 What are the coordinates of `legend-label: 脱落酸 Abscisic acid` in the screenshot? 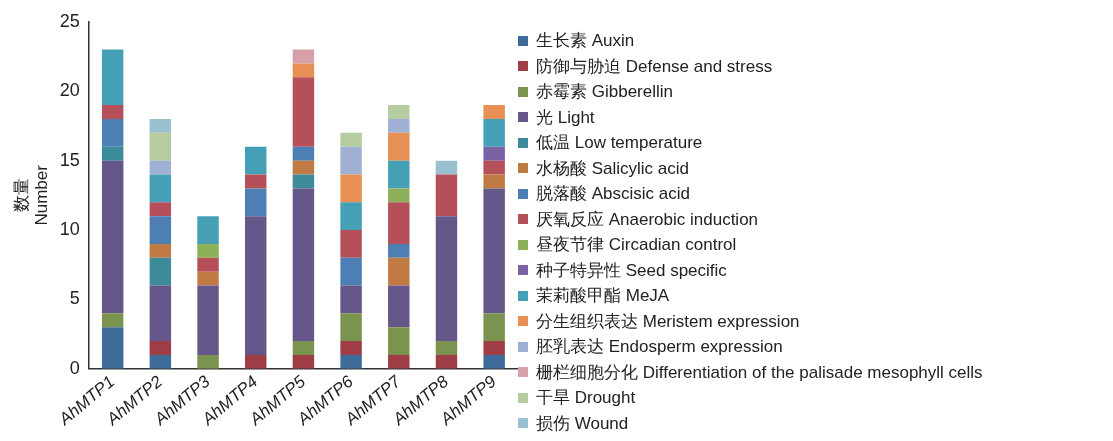 It's located at (613, 194).